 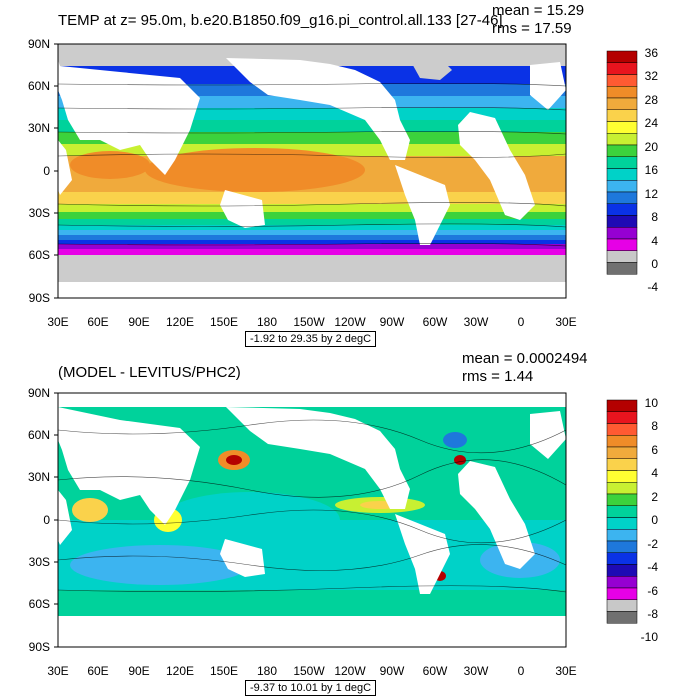 What do you see at coordinates (654, 426) in the screenshot?
I see `panel2-colorbar-label: 8` at bounding box center [654, 426].